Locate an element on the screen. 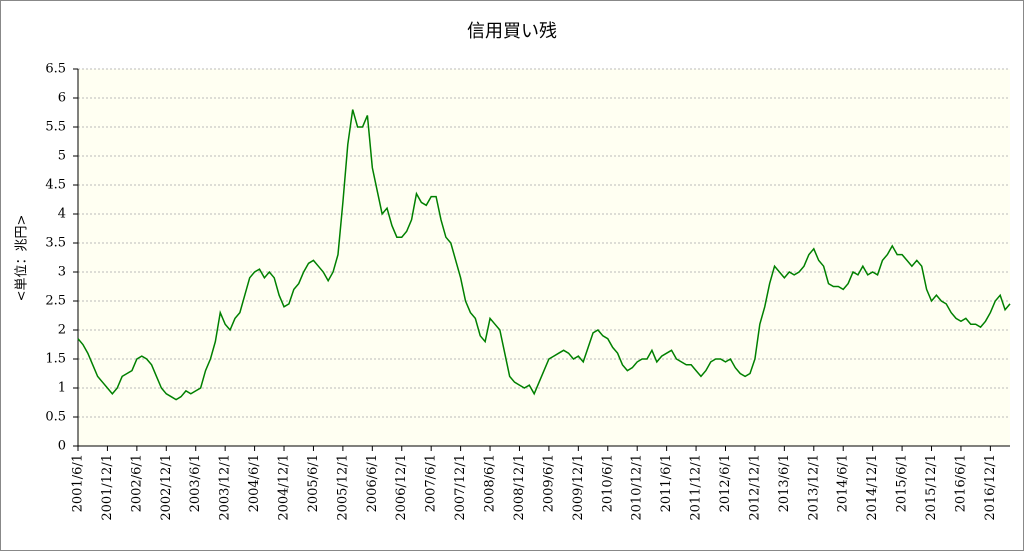  x-tick-label: 2001/6/1 is located at coordinates (78, 483).